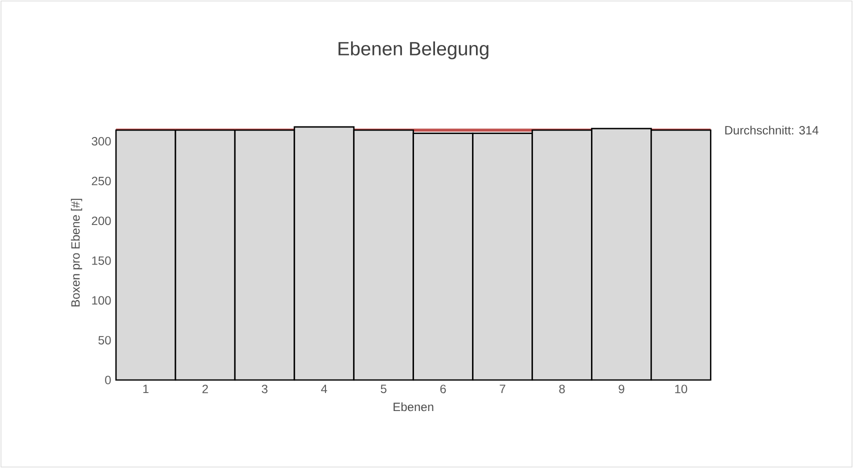  Describe the element at coordinates (443, 389) in the screenshot. I see `x-tick-label: 6` at that location.